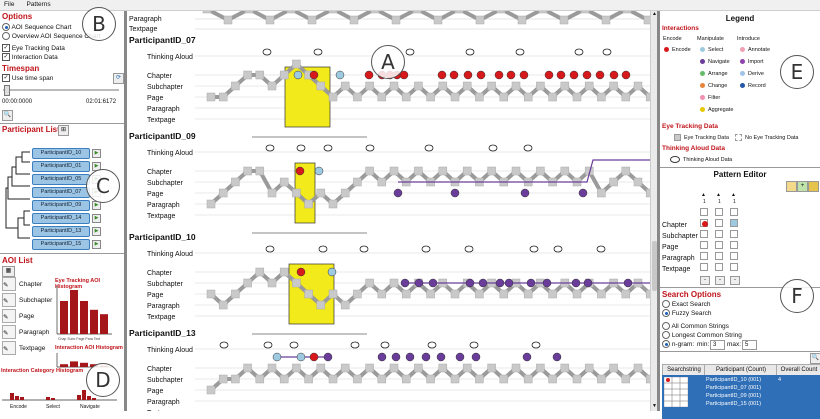  I want to click on scroll-up-arrow: ▲, so click(654, 14).